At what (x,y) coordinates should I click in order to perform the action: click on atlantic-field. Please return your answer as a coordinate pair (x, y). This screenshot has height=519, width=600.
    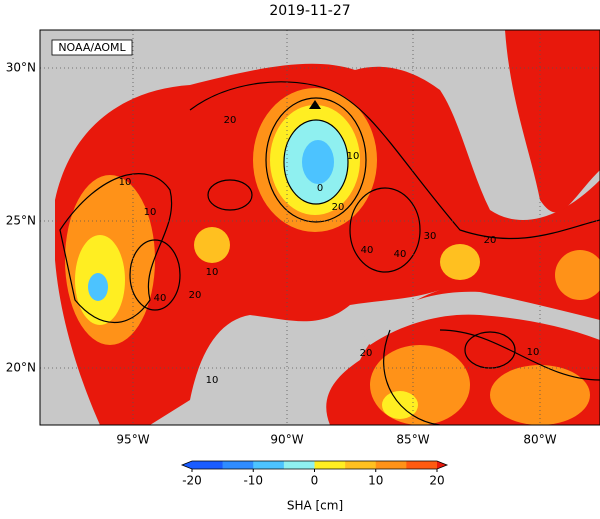
    Looking at the image, I should click on (552, 121).